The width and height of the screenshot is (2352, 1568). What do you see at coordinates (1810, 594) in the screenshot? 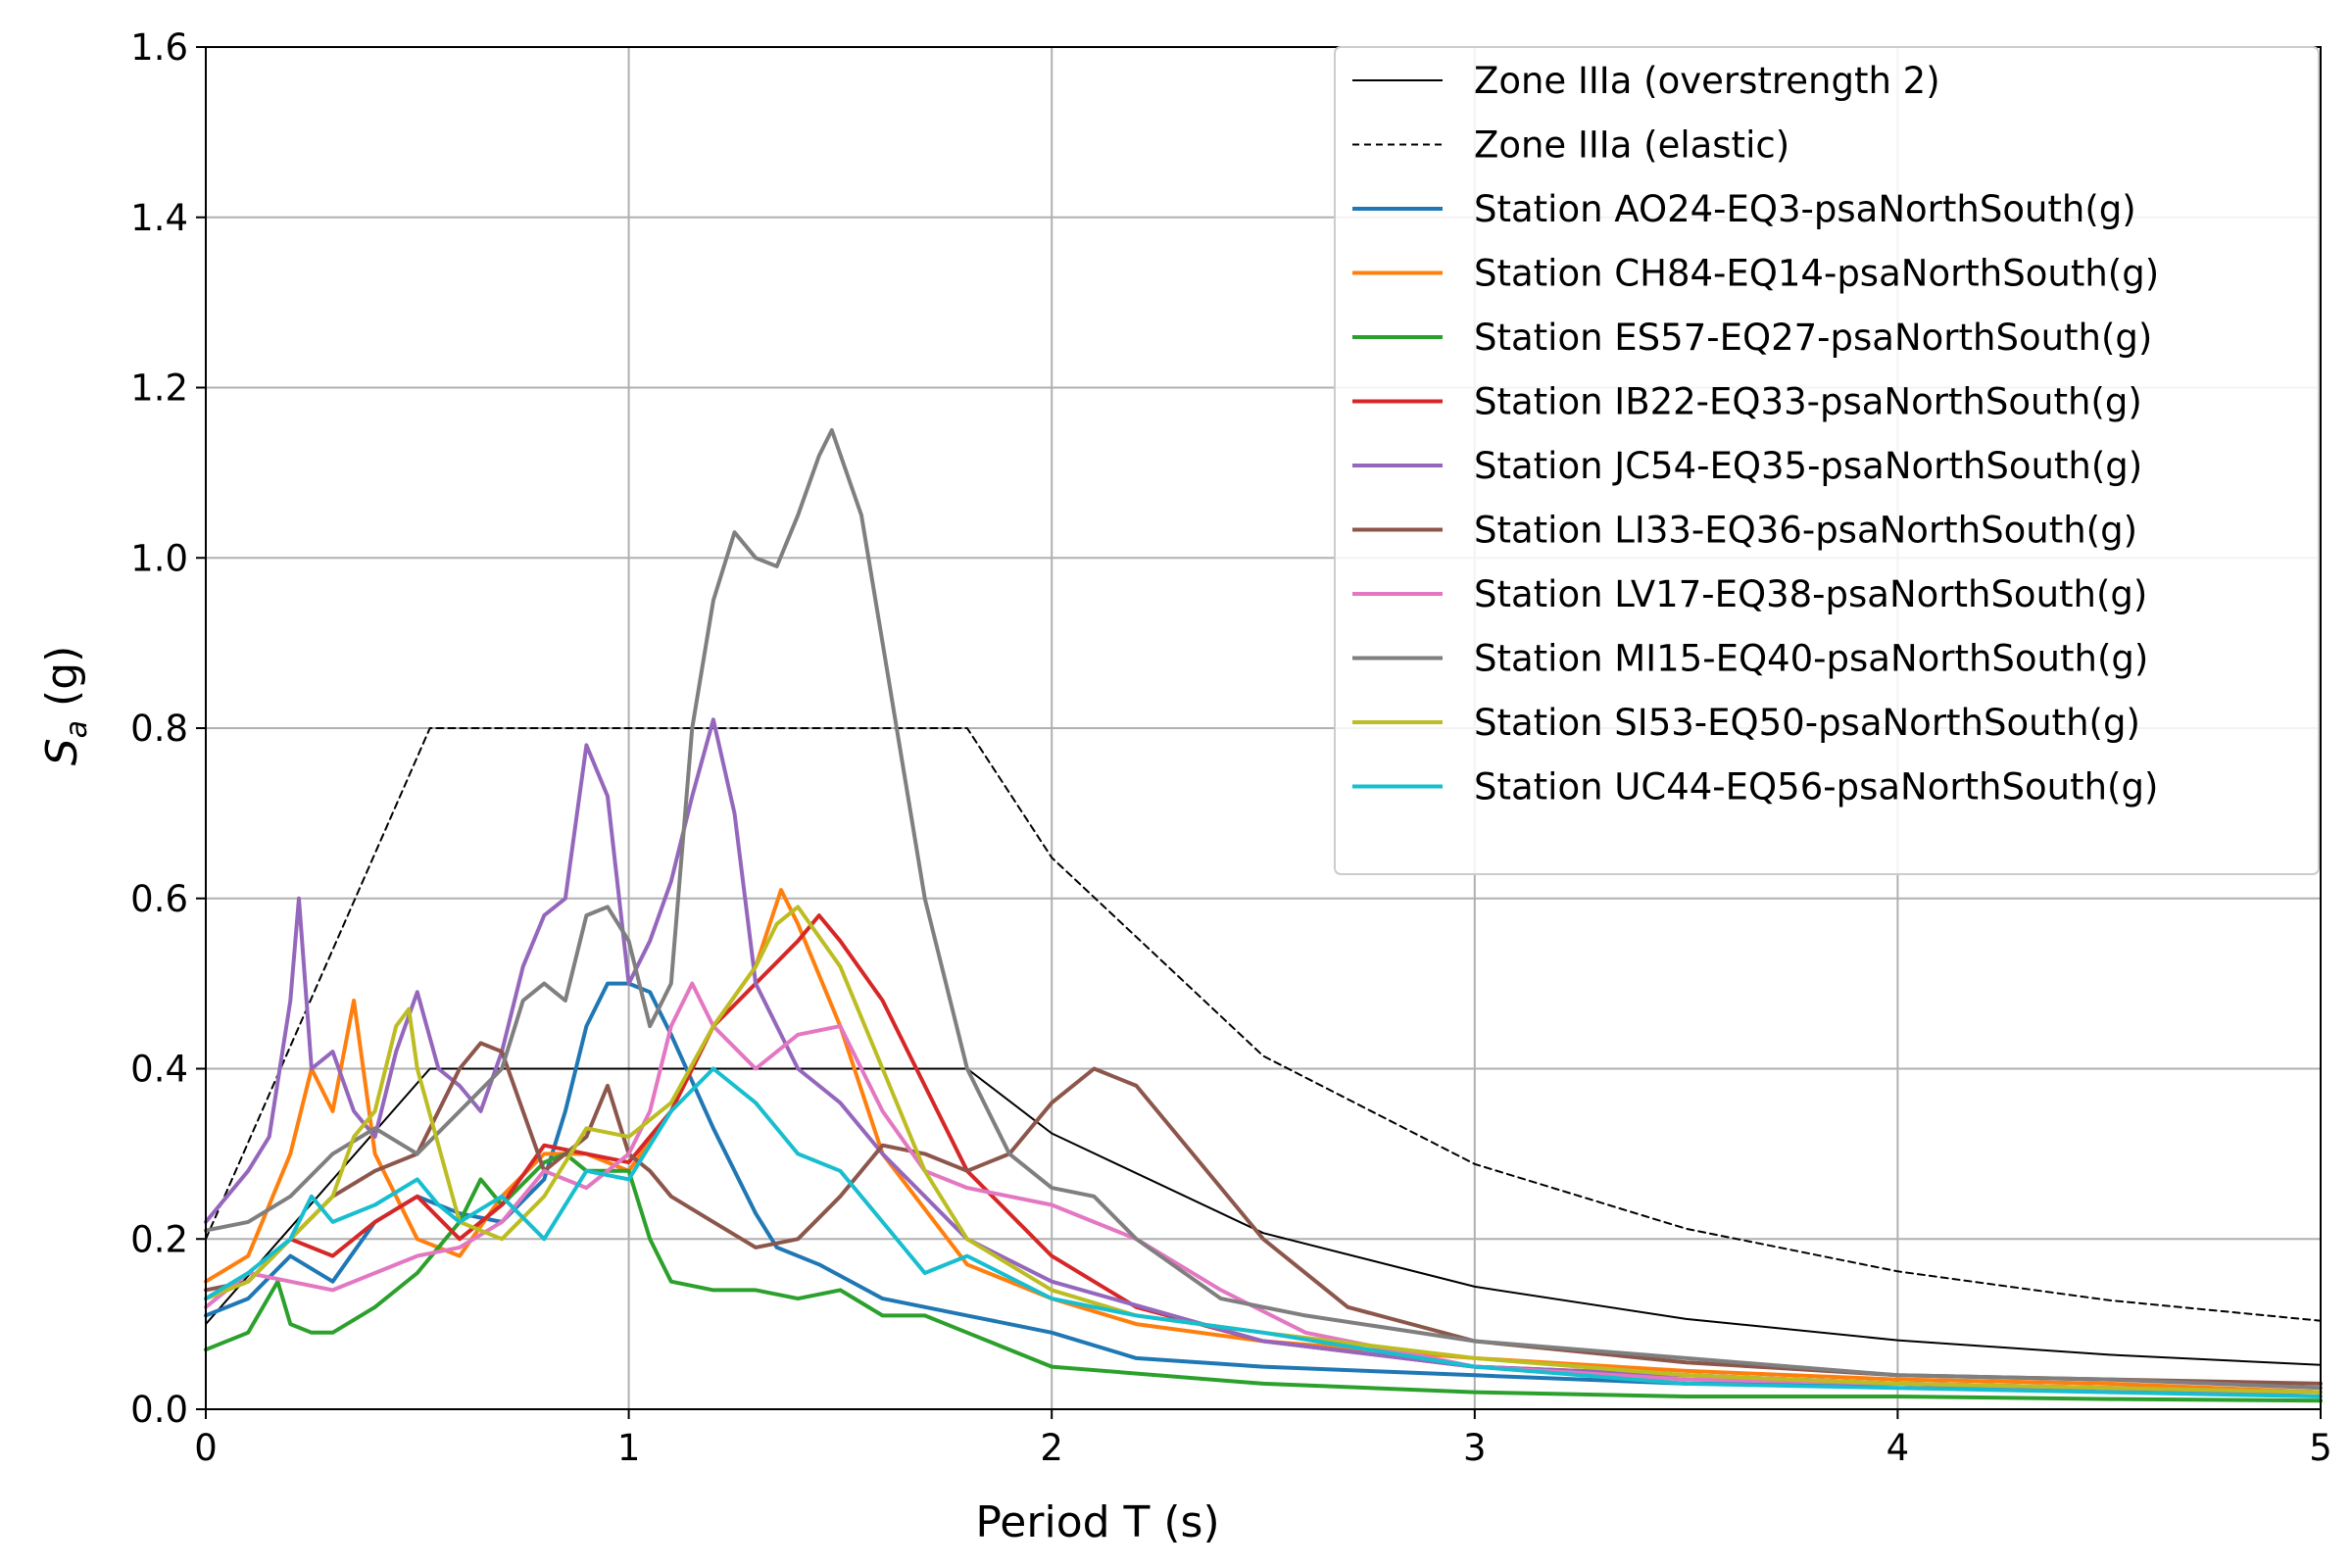
I see `legend-label: Station LV17-EQ38-psaNorthSouth(g)` at bounding box center [1810, 594].